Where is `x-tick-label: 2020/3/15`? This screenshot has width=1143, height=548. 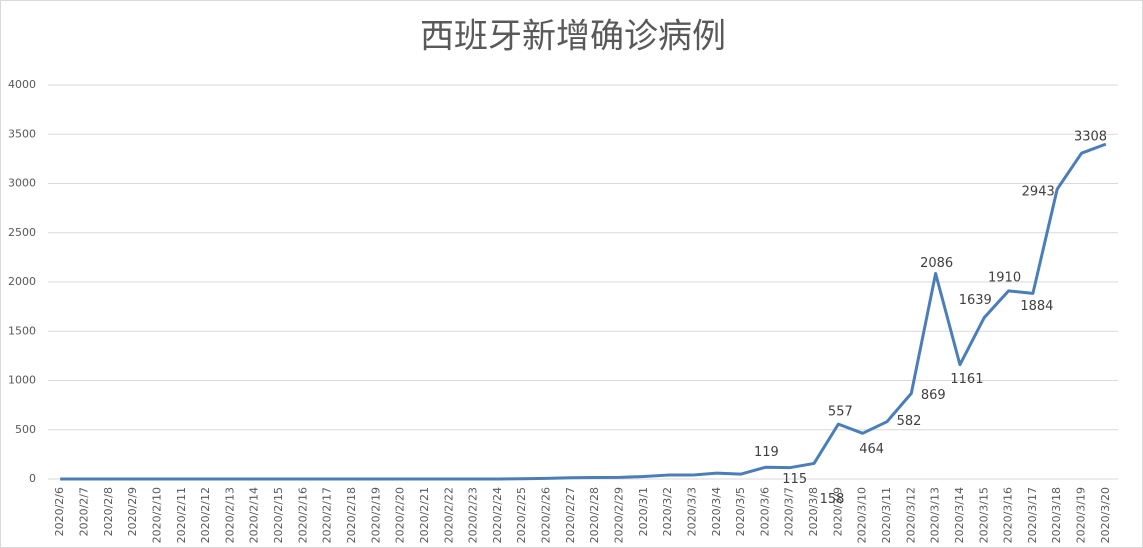
x-tick-label: 2020/3/15 is located at coordinates (983, 515).